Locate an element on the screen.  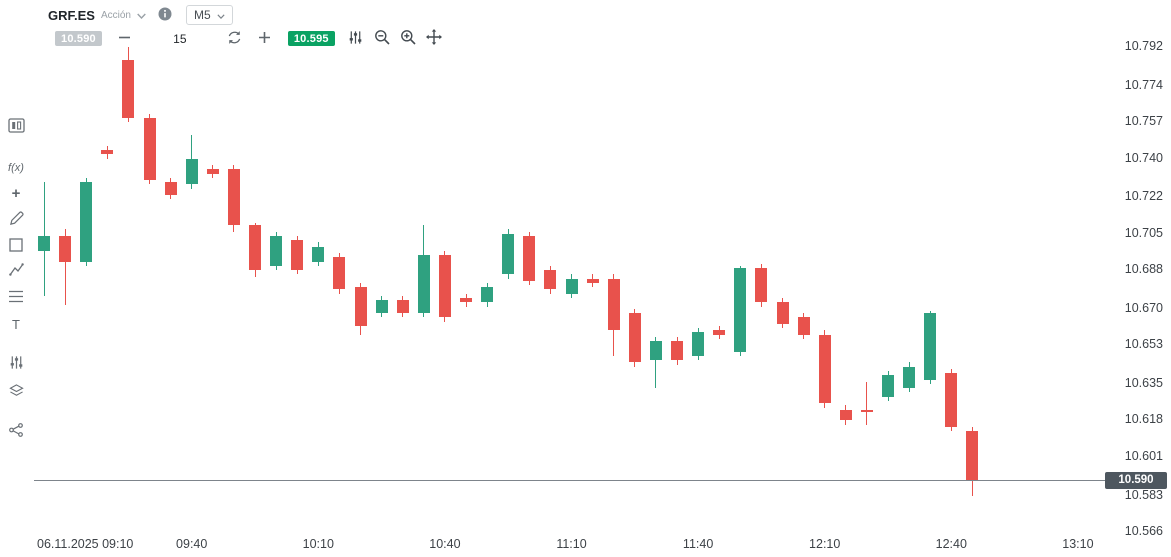
price-axis-label: 10.792 is located at coordinates (1143, 46).